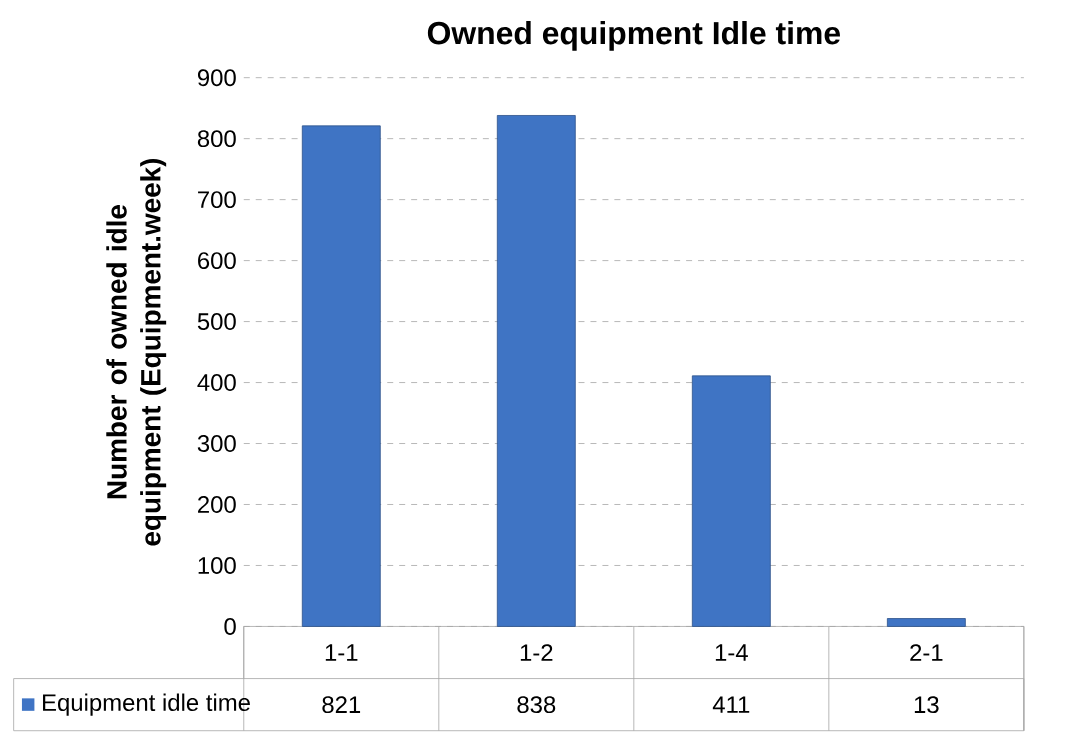 The height and width of the screenshot is (740, 1080). I want to click on x-tick-label: 1-4, so click(731, 652).